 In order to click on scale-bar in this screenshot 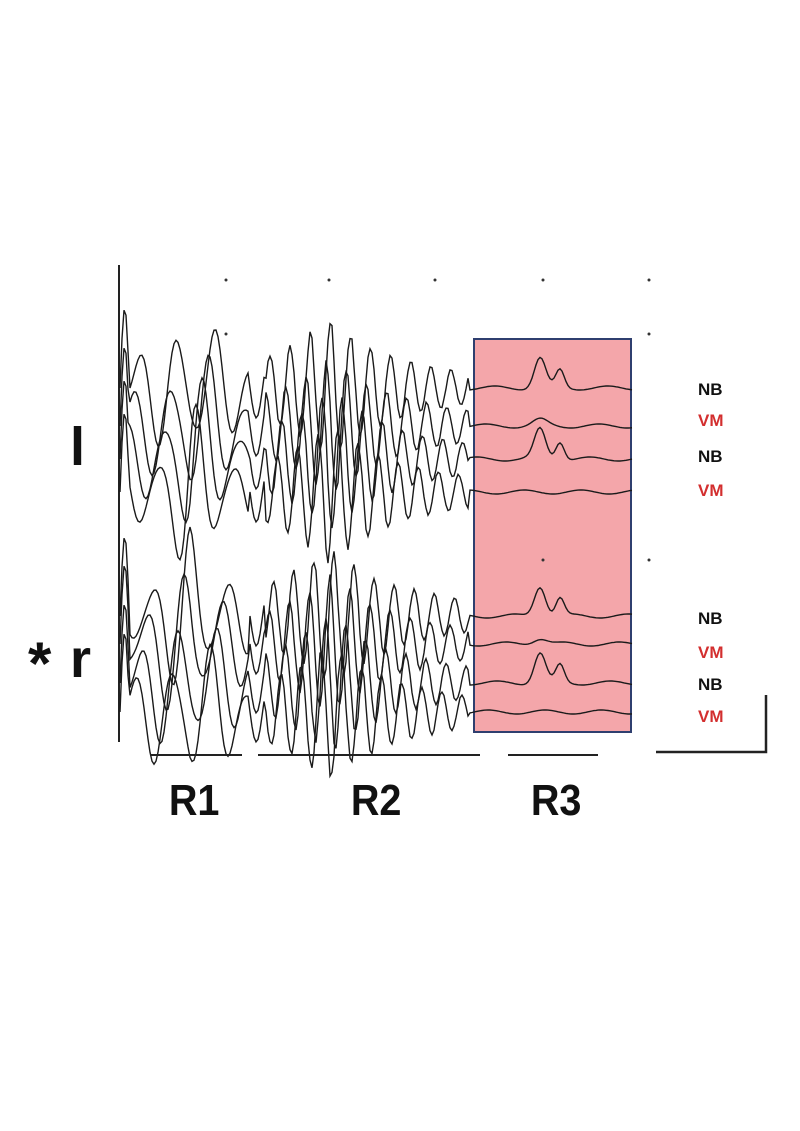, I will do `click(712, 724)`.